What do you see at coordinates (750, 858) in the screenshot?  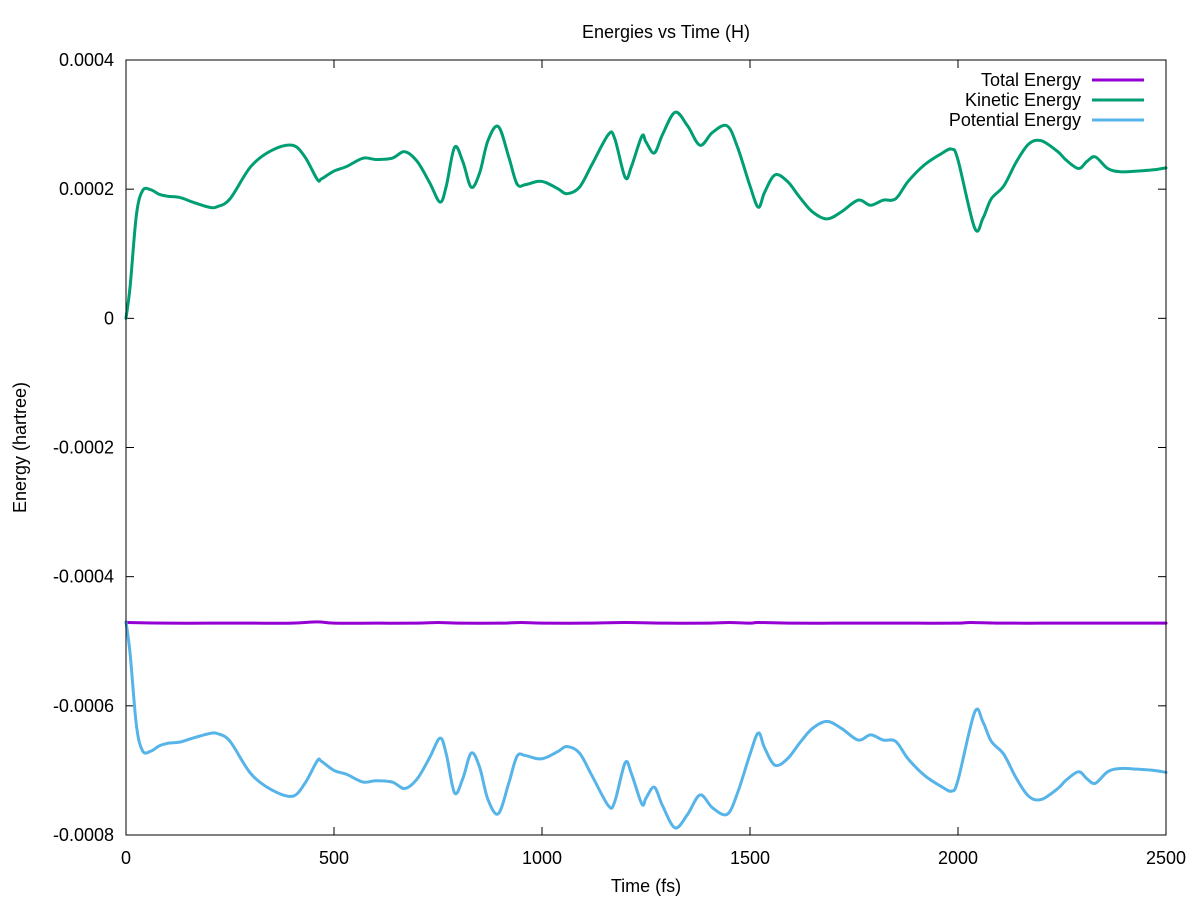 I see `x-tick-label: 1500` at bounding box center [750, 858].